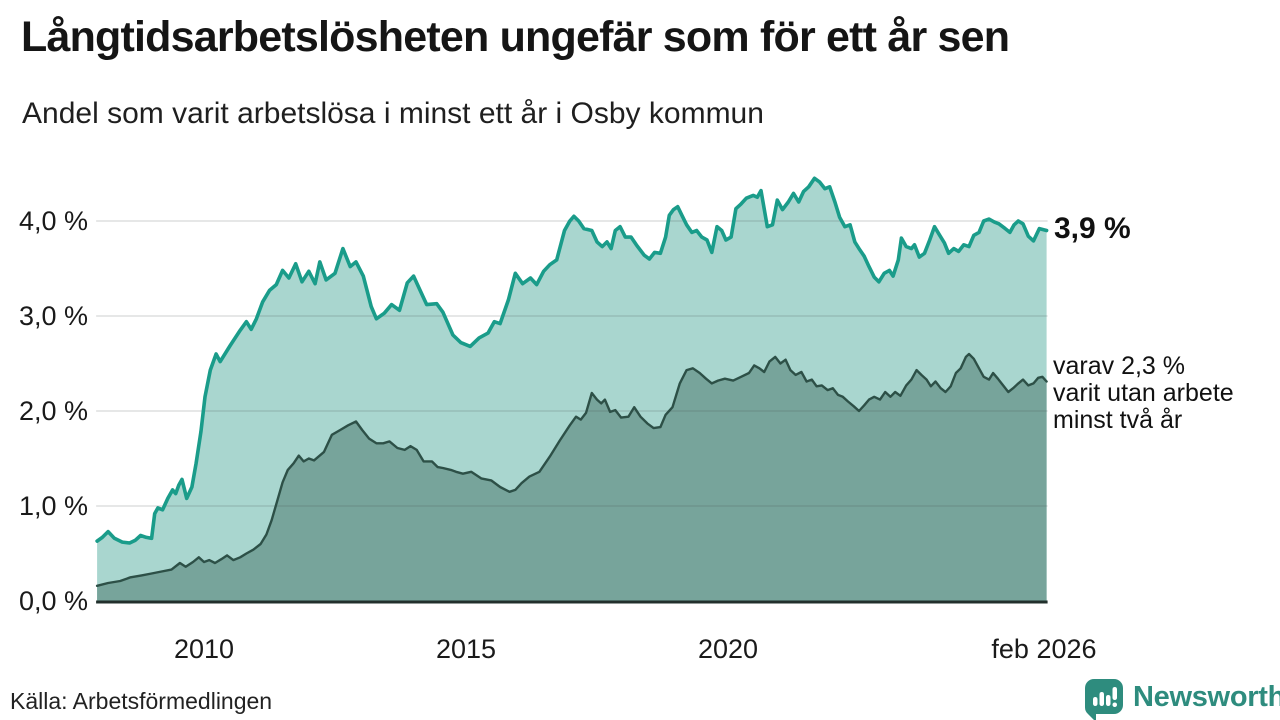 The image size is (1280, 720). What do you see at coordinates (53, 316) in the screenshot?
I see `y-tick-label: 3,0 %` at bounding box center [53, 316].